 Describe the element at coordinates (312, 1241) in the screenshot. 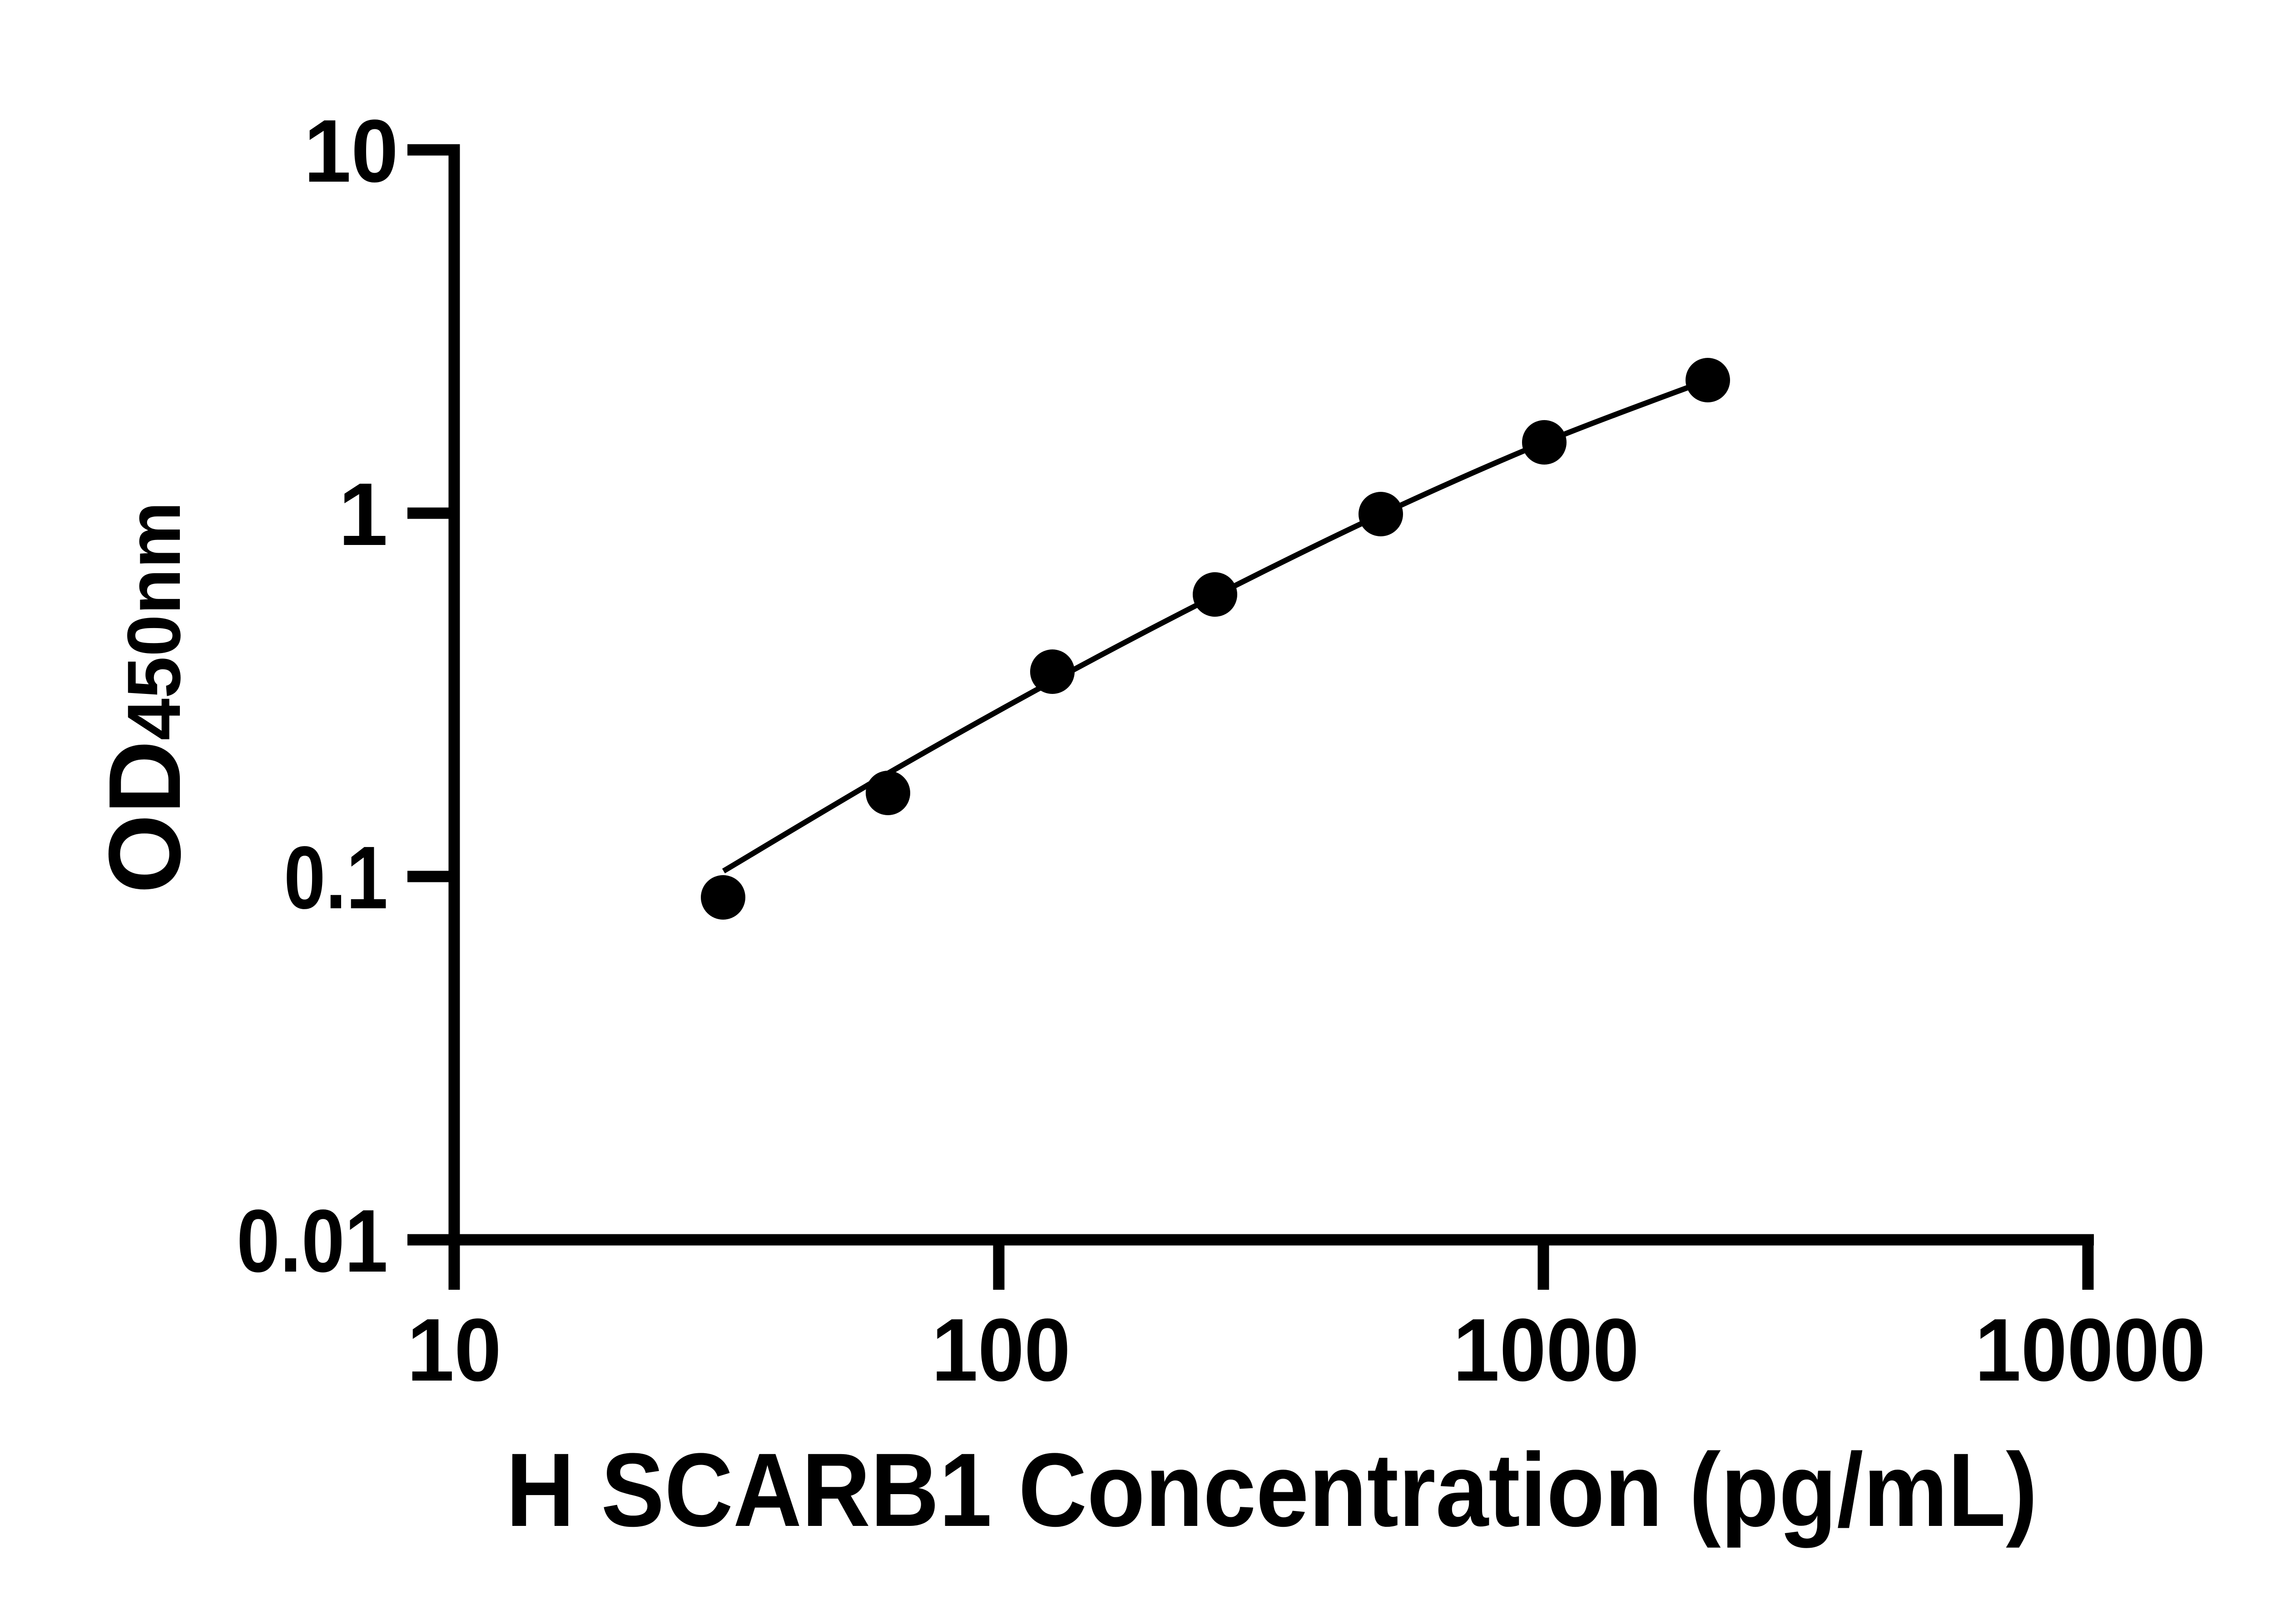

I see `svg-text: 0.01` at that location.